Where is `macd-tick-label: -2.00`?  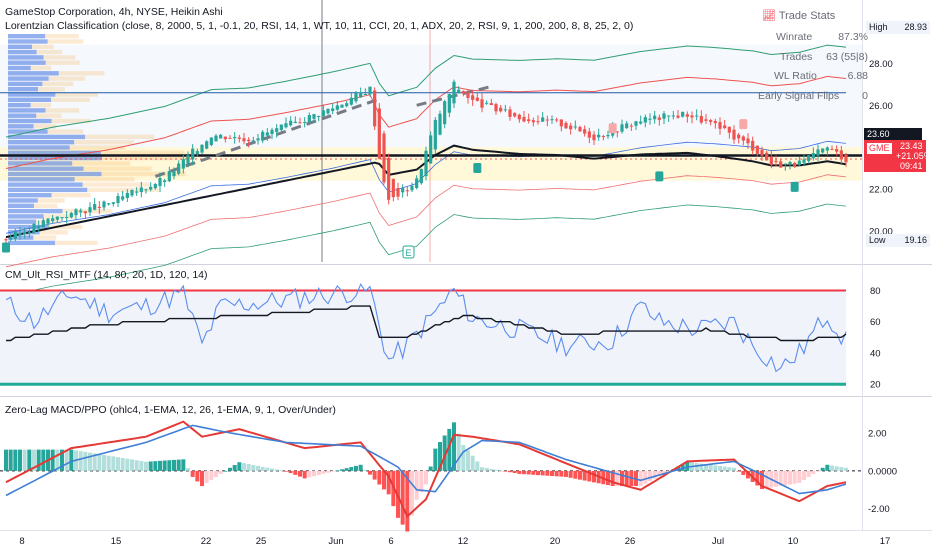
macd-tick-label: -2.00 is located at coordinates (879, 509).